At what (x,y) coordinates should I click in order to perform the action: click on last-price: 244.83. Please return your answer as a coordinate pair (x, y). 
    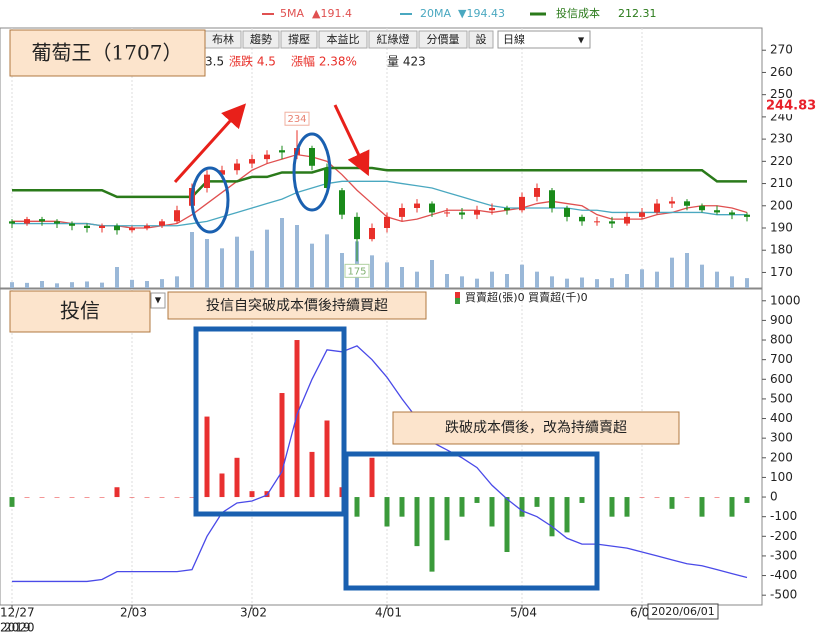
    Looking at the image, I should click on (791, 106).